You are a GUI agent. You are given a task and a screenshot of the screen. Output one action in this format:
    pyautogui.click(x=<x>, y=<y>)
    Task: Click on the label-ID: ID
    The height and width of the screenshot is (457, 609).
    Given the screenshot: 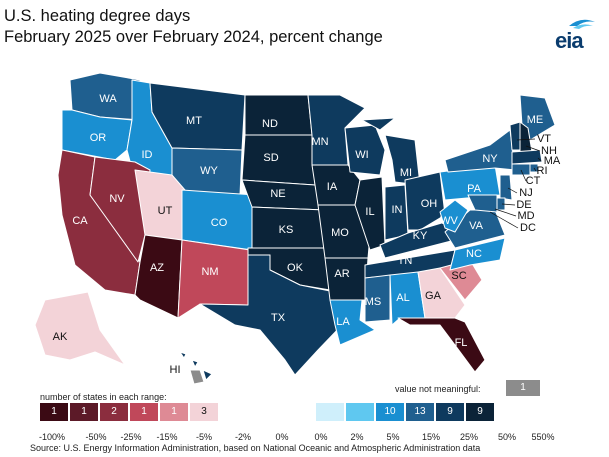 What is the action you would take?
    pyautogui.click(x=147, y=155)
    